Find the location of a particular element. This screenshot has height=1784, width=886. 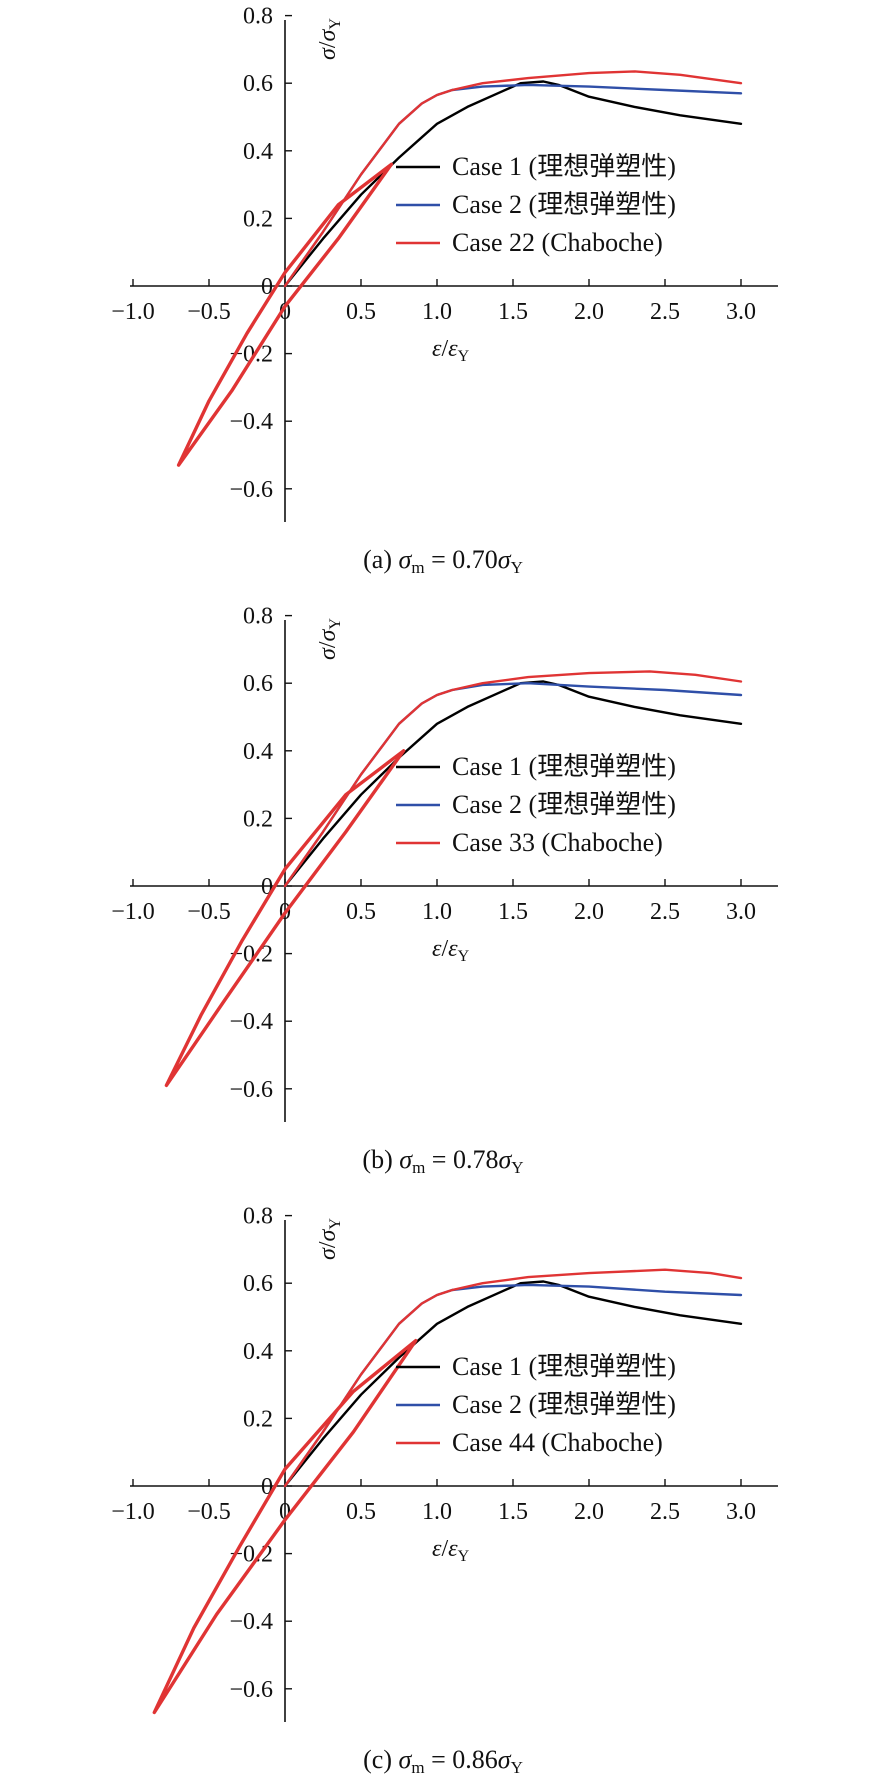

x-tick-label: 0 is located at coordinates (285, 312).